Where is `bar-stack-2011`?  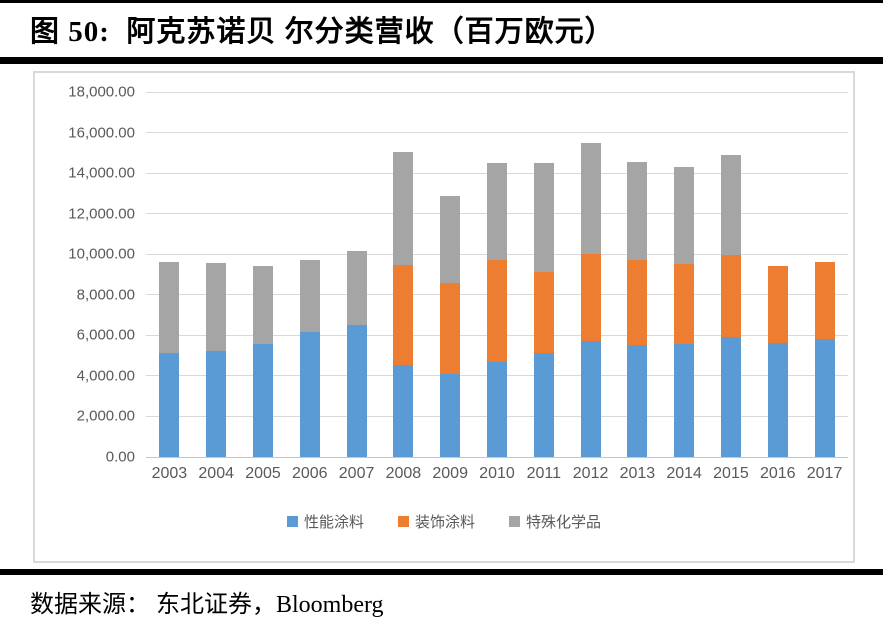 bar-stack-2011 is located at coordinates (543, 309).